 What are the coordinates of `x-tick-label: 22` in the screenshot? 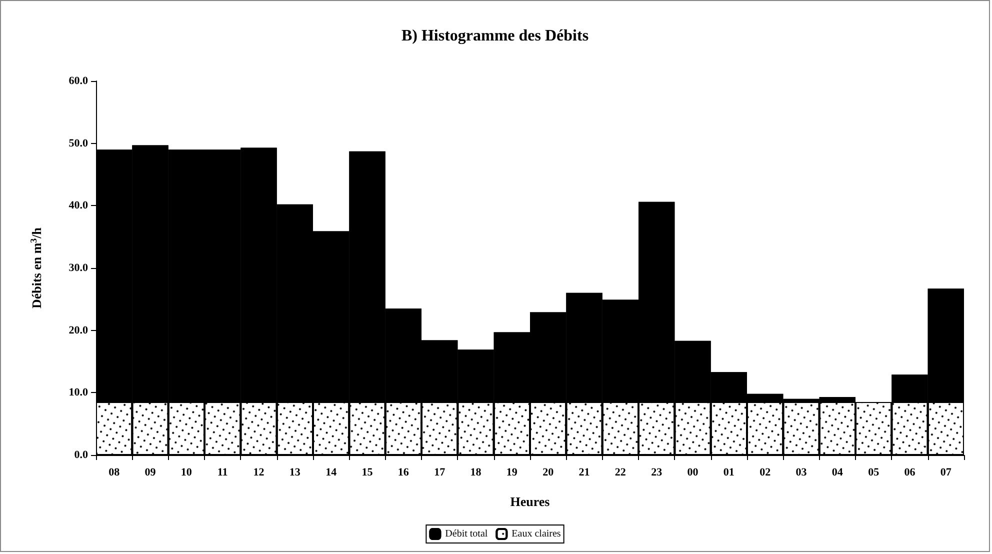 It's located at (620, 472).